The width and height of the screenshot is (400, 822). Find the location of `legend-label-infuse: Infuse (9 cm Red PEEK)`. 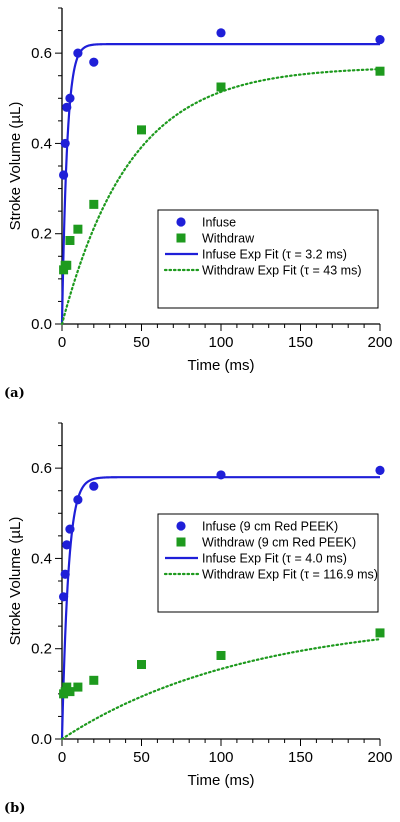

legend-label-infuse: Infuse (9 cm Red PEEK) is located at coordinates (270, 527).